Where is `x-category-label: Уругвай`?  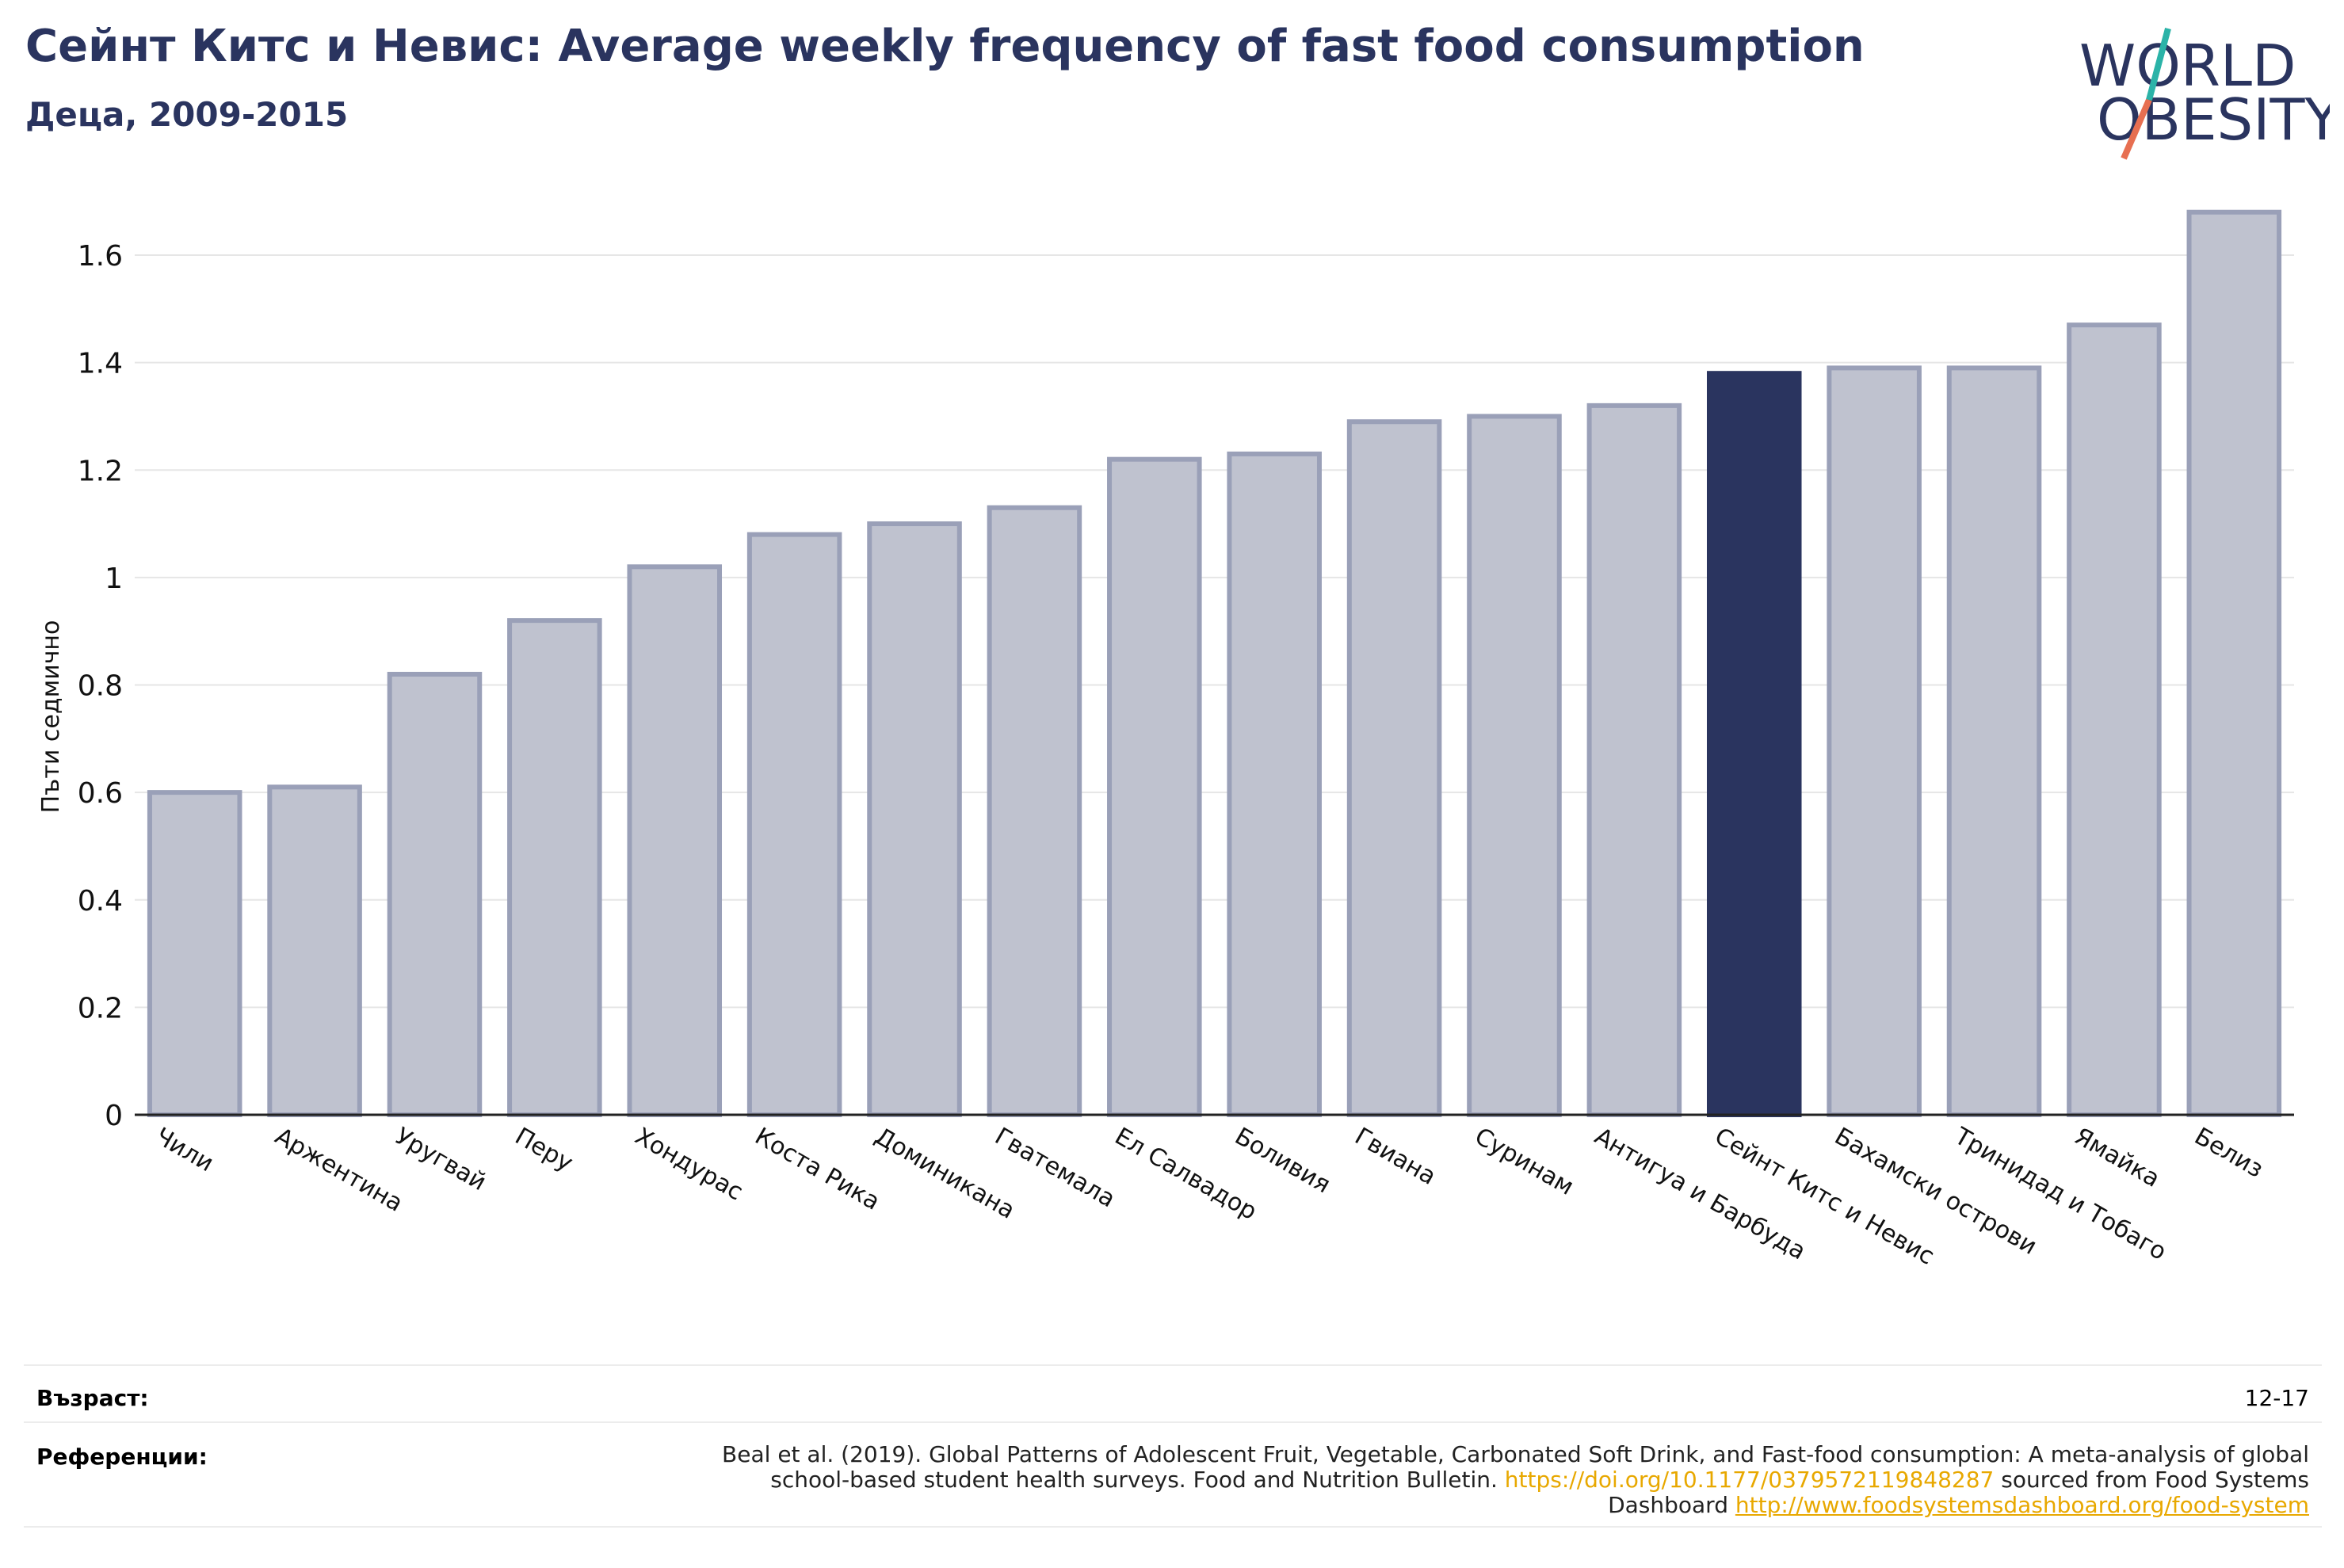 x-category-label: Уругвай is located at coordinates (441, 1160).